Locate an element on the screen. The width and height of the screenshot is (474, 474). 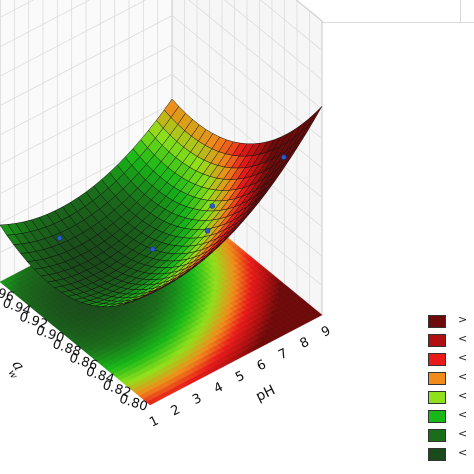
surface-cell is located at coordinates (150, 292).